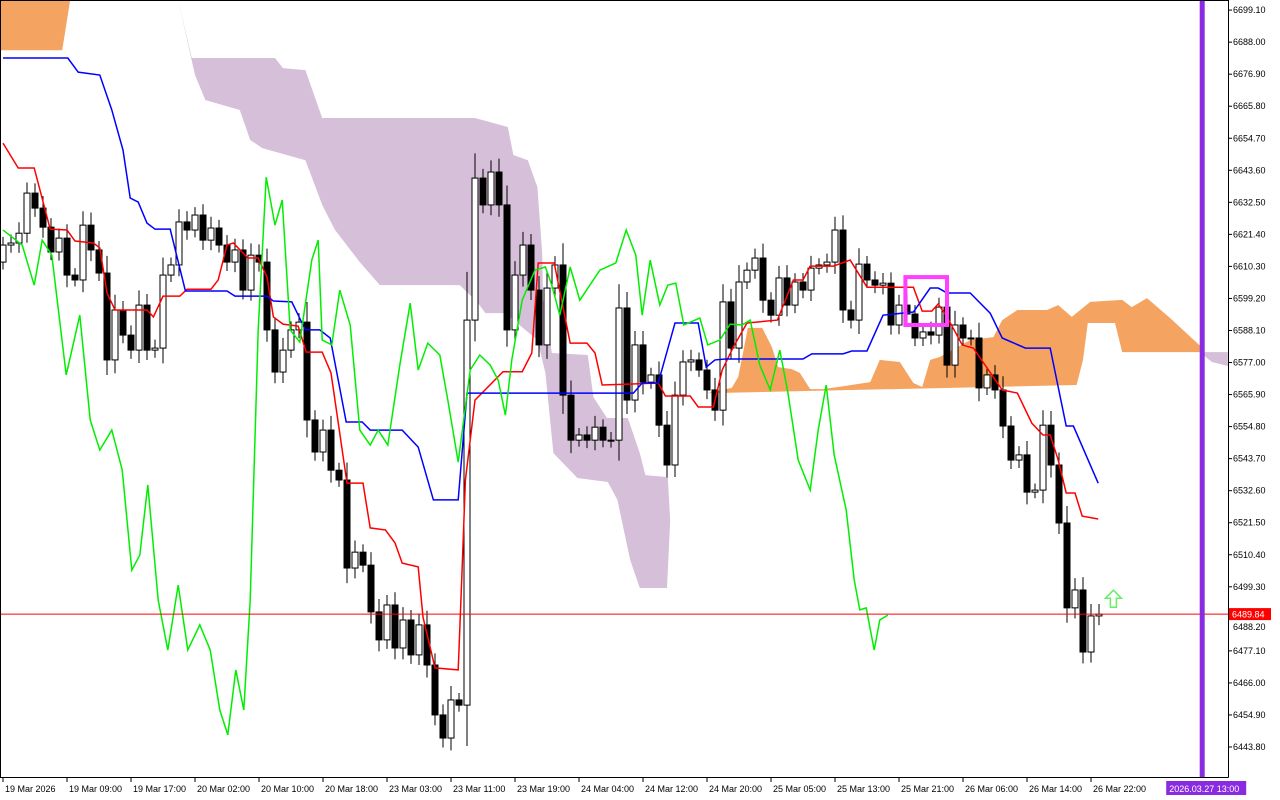 The width and height of the screenshot is (1280, 800). I want to click on ichimoku-cloud, so click(1213, 359).